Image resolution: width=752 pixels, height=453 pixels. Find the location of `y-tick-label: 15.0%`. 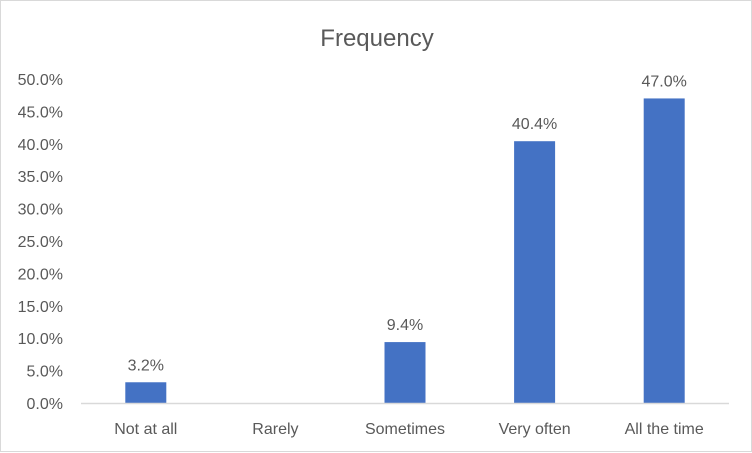

y-tick-label: 15.0% is located at coordinates (40, 307).